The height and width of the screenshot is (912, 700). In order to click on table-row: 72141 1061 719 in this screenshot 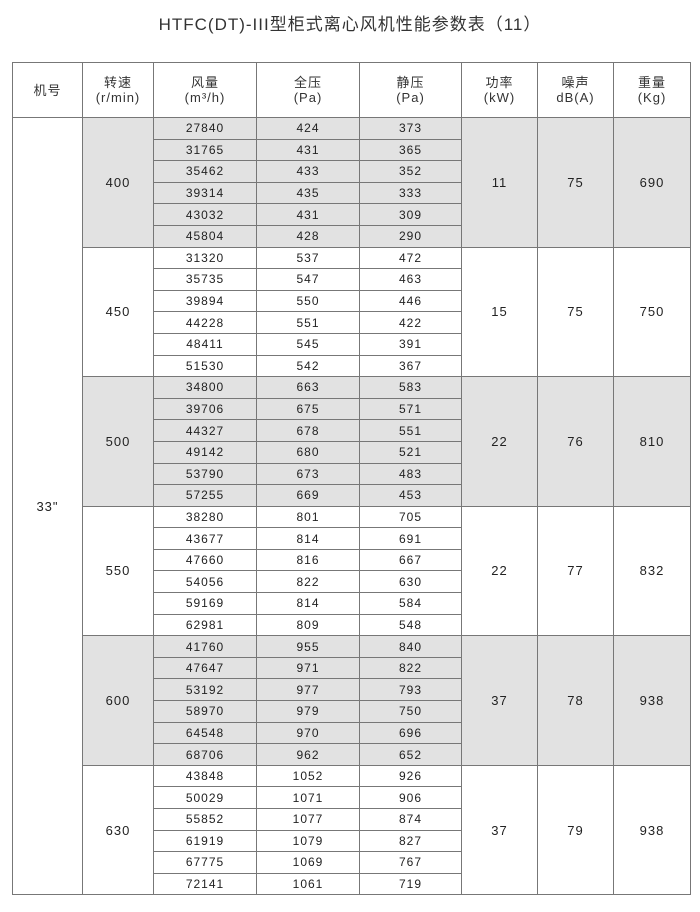, I will do `click(352, 884)`.